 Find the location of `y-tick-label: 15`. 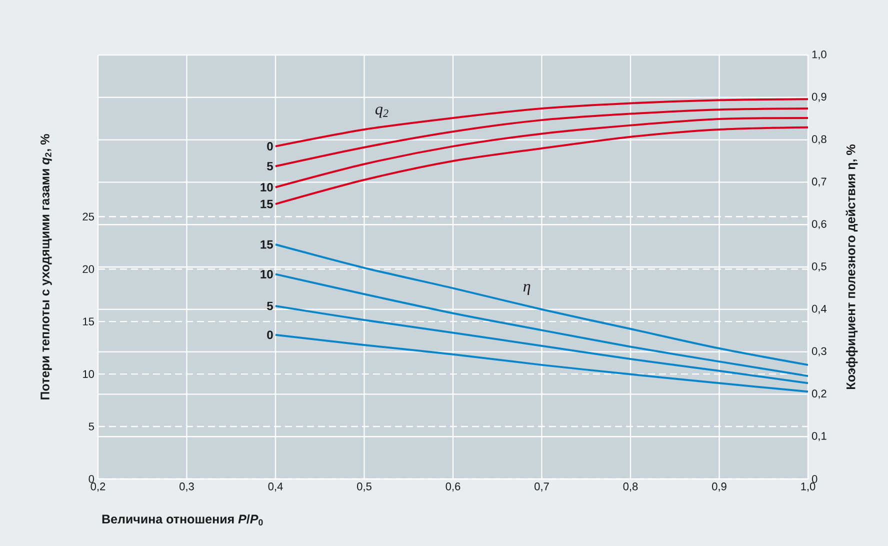

y-tick-label: 15 is located at coordinates (88, 322).